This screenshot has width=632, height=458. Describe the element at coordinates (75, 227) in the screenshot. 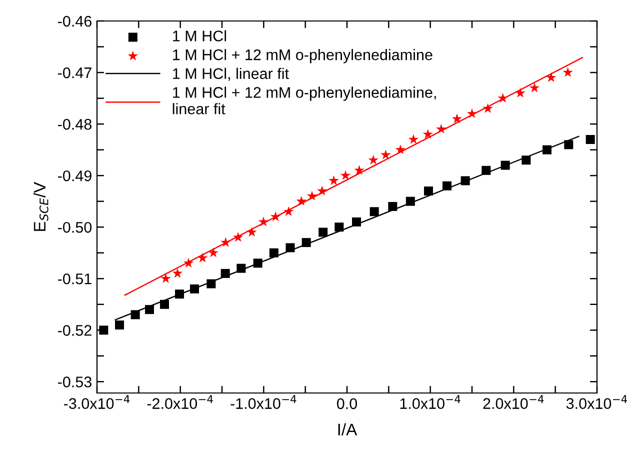

I see `y-tick-label: -0.50` at that location.